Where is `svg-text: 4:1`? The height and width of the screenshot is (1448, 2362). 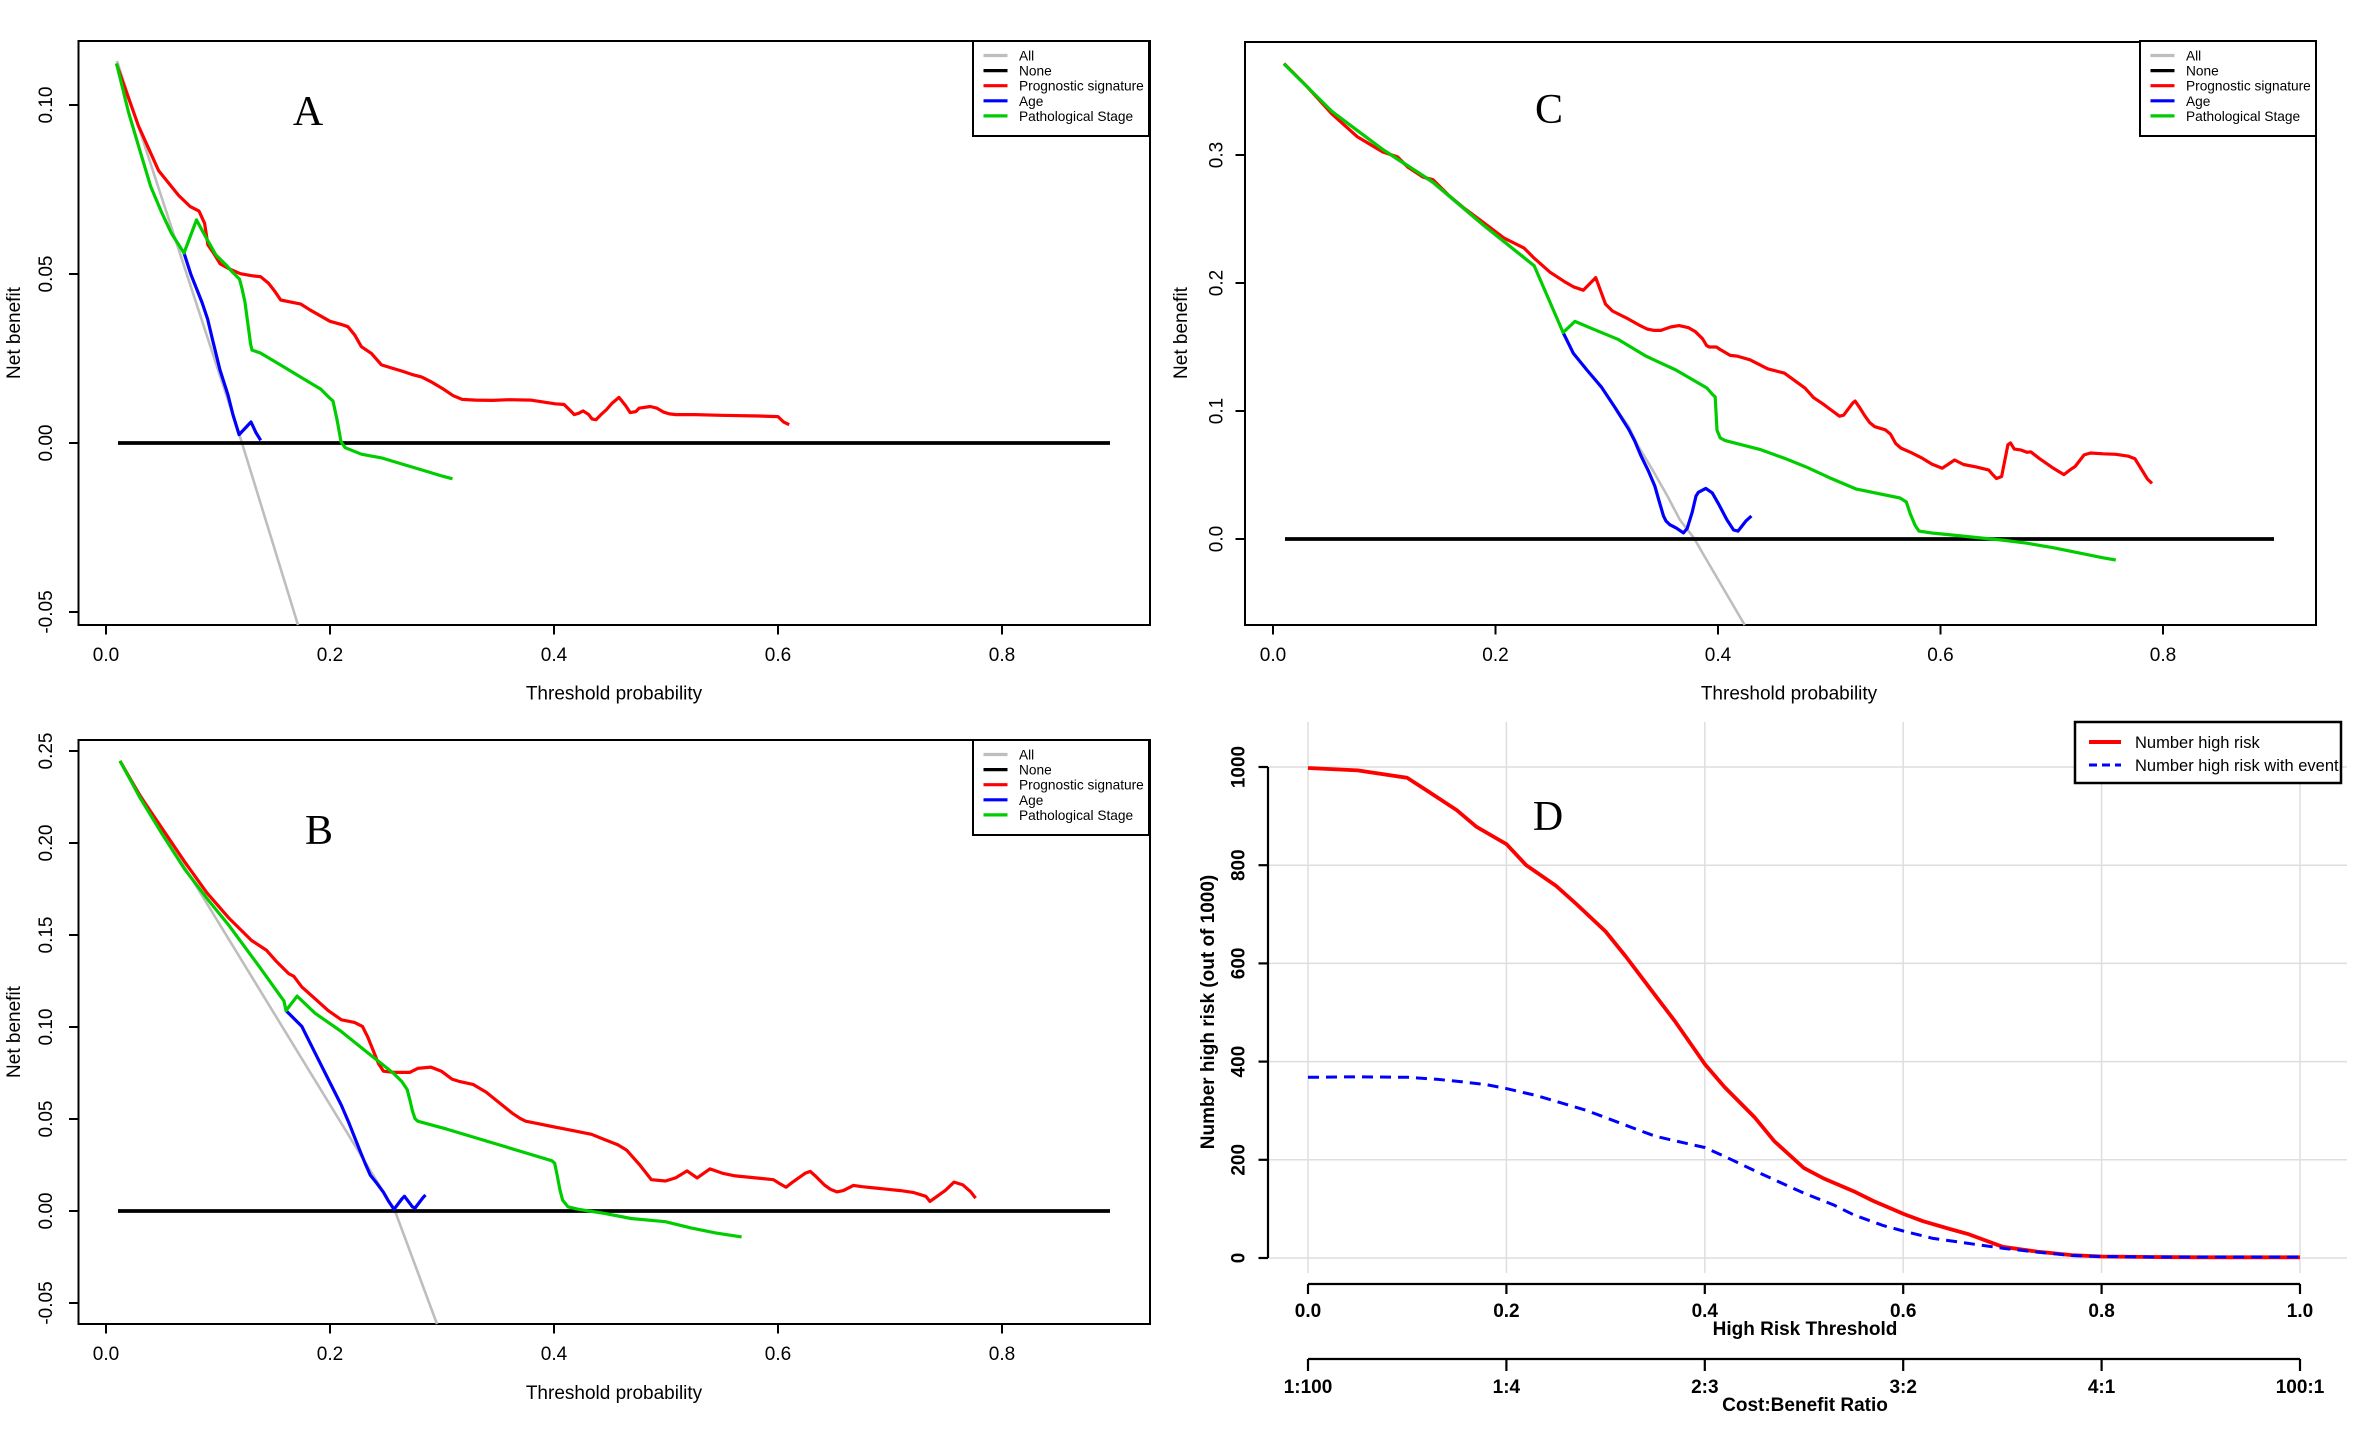 svg-text: 4:1 is located at coordinates (2102, 1387).